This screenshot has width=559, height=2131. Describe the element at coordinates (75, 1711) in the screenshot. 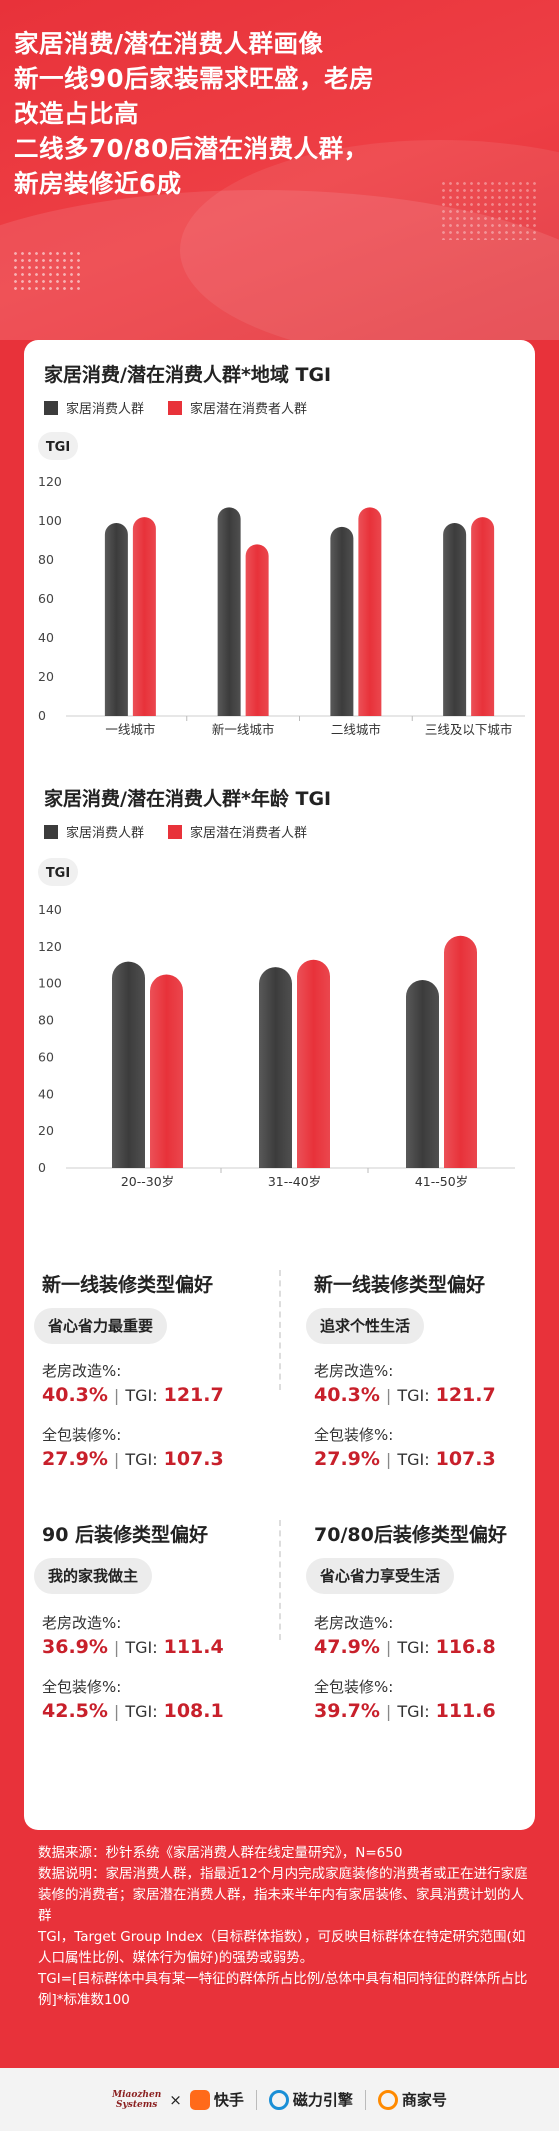

I see `metric-pct: 42.5%` at that location.